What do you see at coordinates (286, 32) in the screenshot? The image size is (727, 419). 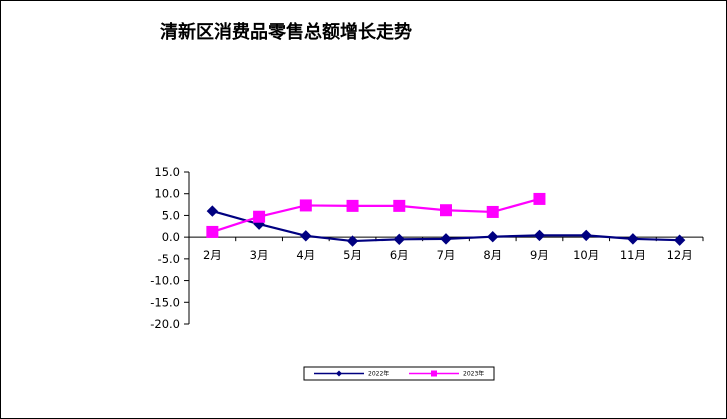 I see `chart-title: 清新区消费品零售总额增长走势` at bounding box center [286, 32].